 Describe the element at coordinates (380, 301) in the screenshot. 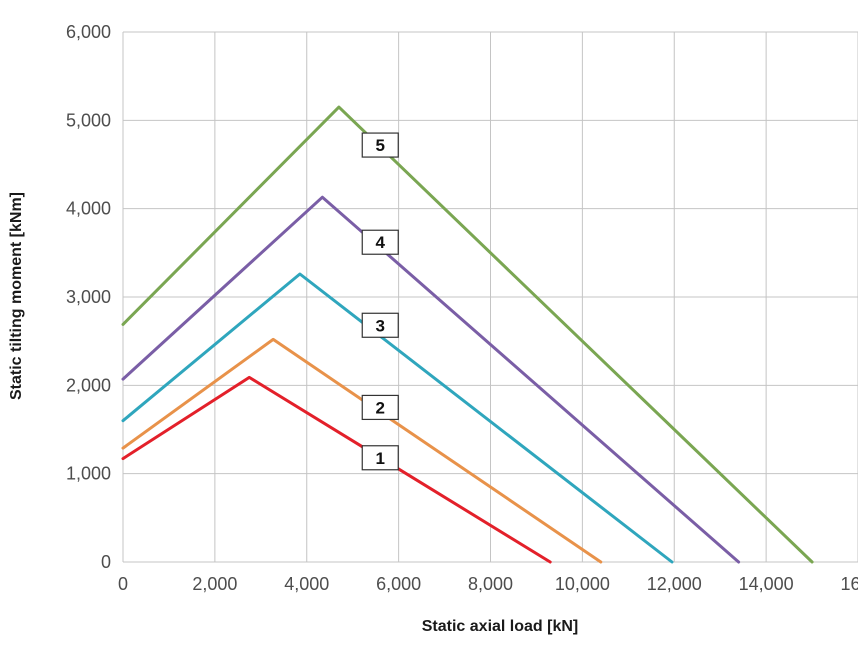

I see `series-labels: 1 2 3 4 5` at that location.